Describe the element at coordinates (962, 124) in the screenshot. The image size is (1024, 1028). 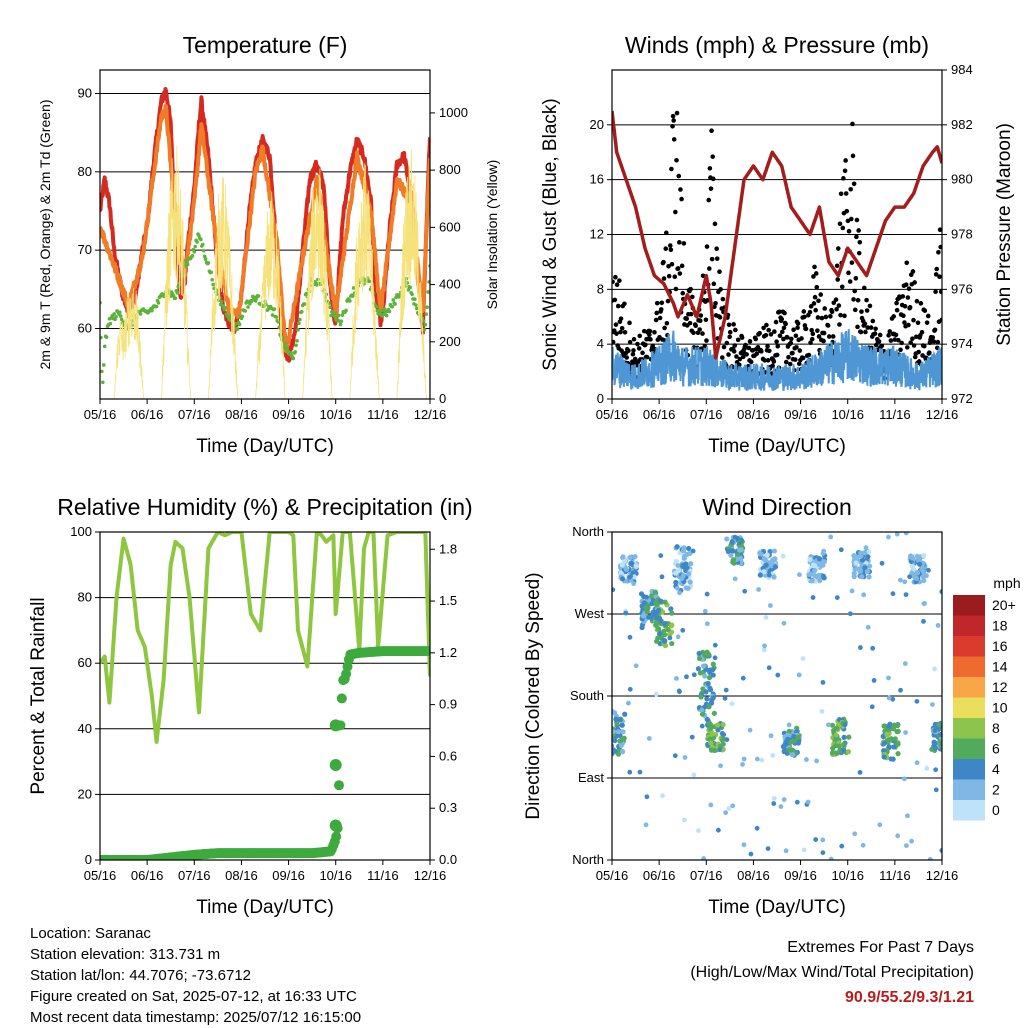
I see `y-right-tick-label: 982` at that location.